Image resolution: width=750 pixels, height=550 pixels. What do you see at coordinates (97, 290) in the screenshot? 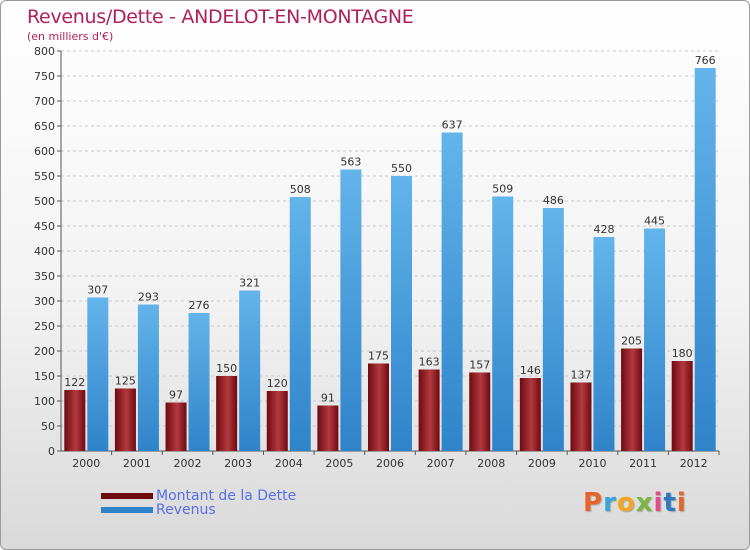
I see `data-label-revenus: 307` at bounding box center [97, 290].